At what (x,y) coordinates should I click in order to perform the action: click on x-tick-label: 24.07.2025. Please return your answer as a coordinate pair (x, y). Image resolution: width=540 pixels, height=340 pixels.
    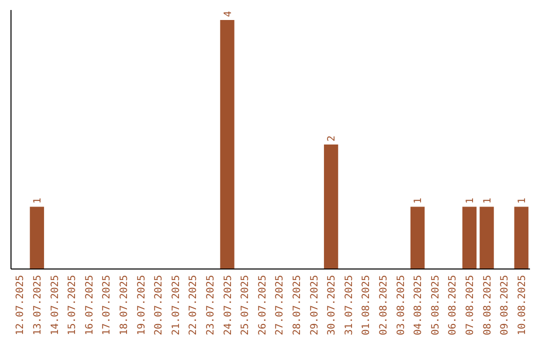
    Looking at the image, I should click on (228, 305).